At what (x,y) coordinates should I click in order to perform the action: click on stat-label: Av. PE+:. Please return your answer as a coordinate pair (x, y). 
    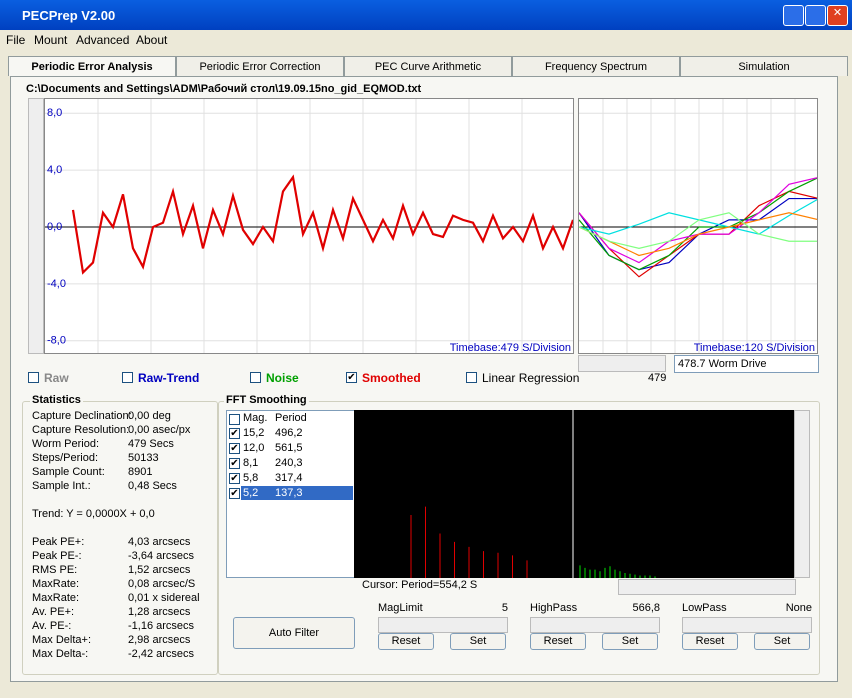
    Looking at the image, I should click on (53, 612).